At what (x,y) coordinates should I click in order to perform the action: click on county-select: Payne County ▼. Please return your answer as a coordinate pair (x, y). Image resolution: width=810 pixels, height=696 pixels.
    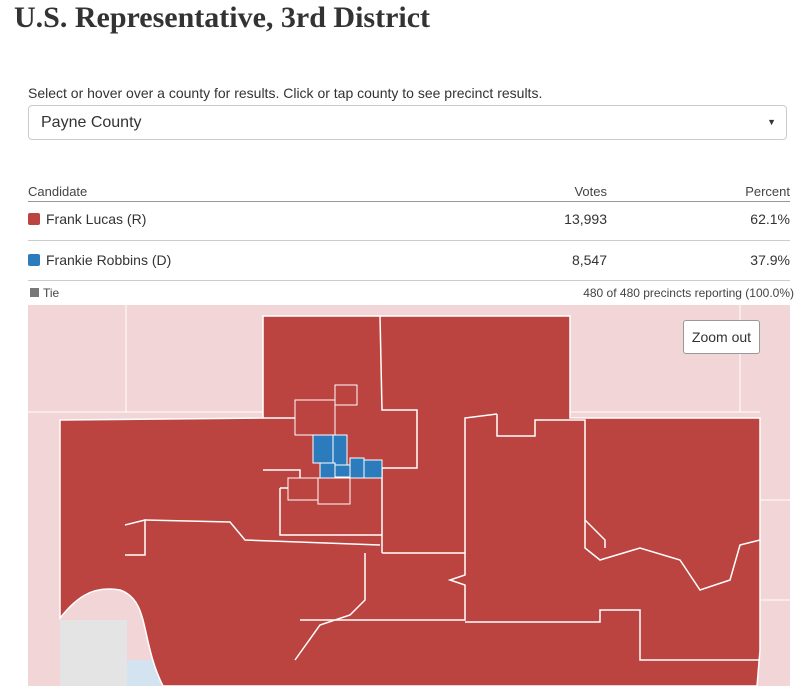
    Looking at the image, I should click on (407, 122).